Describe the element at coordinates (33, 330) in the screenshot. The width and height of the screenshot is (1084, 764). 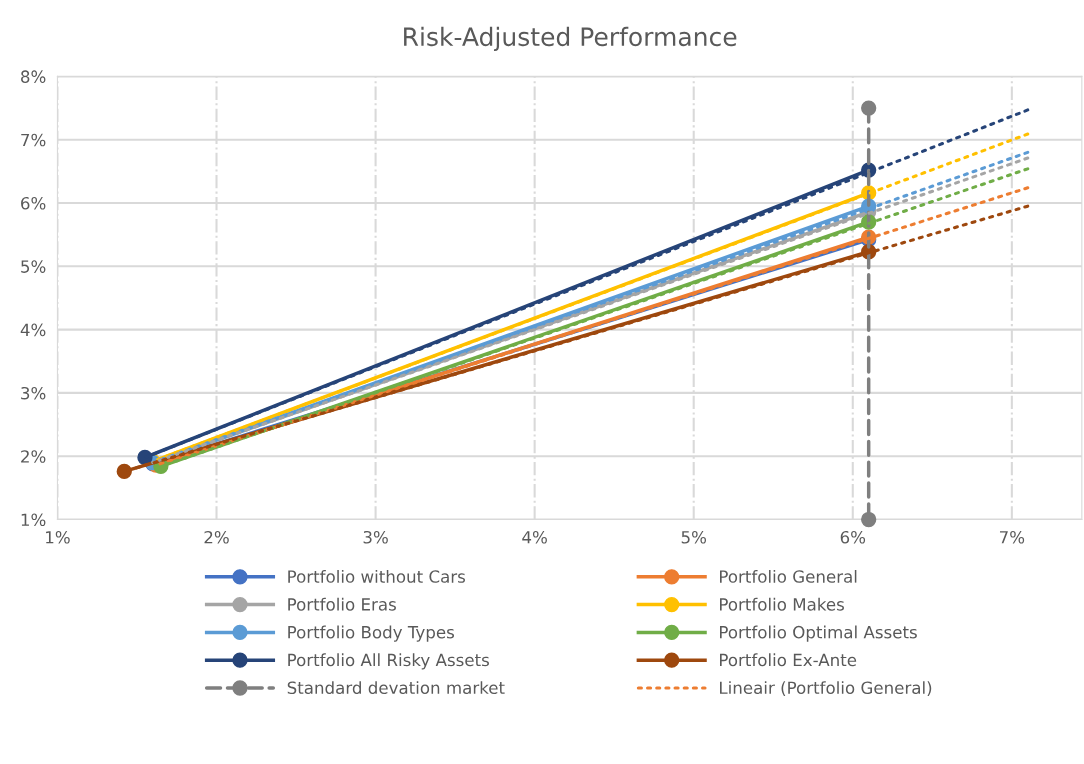
I see `y-tick-label: 4%` at that location.